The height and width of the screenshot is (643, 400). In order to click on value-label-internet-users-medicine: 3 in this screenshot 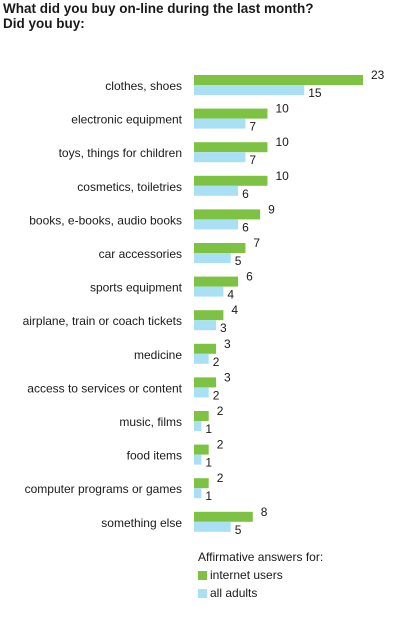, I will do `click(227, 344)`.